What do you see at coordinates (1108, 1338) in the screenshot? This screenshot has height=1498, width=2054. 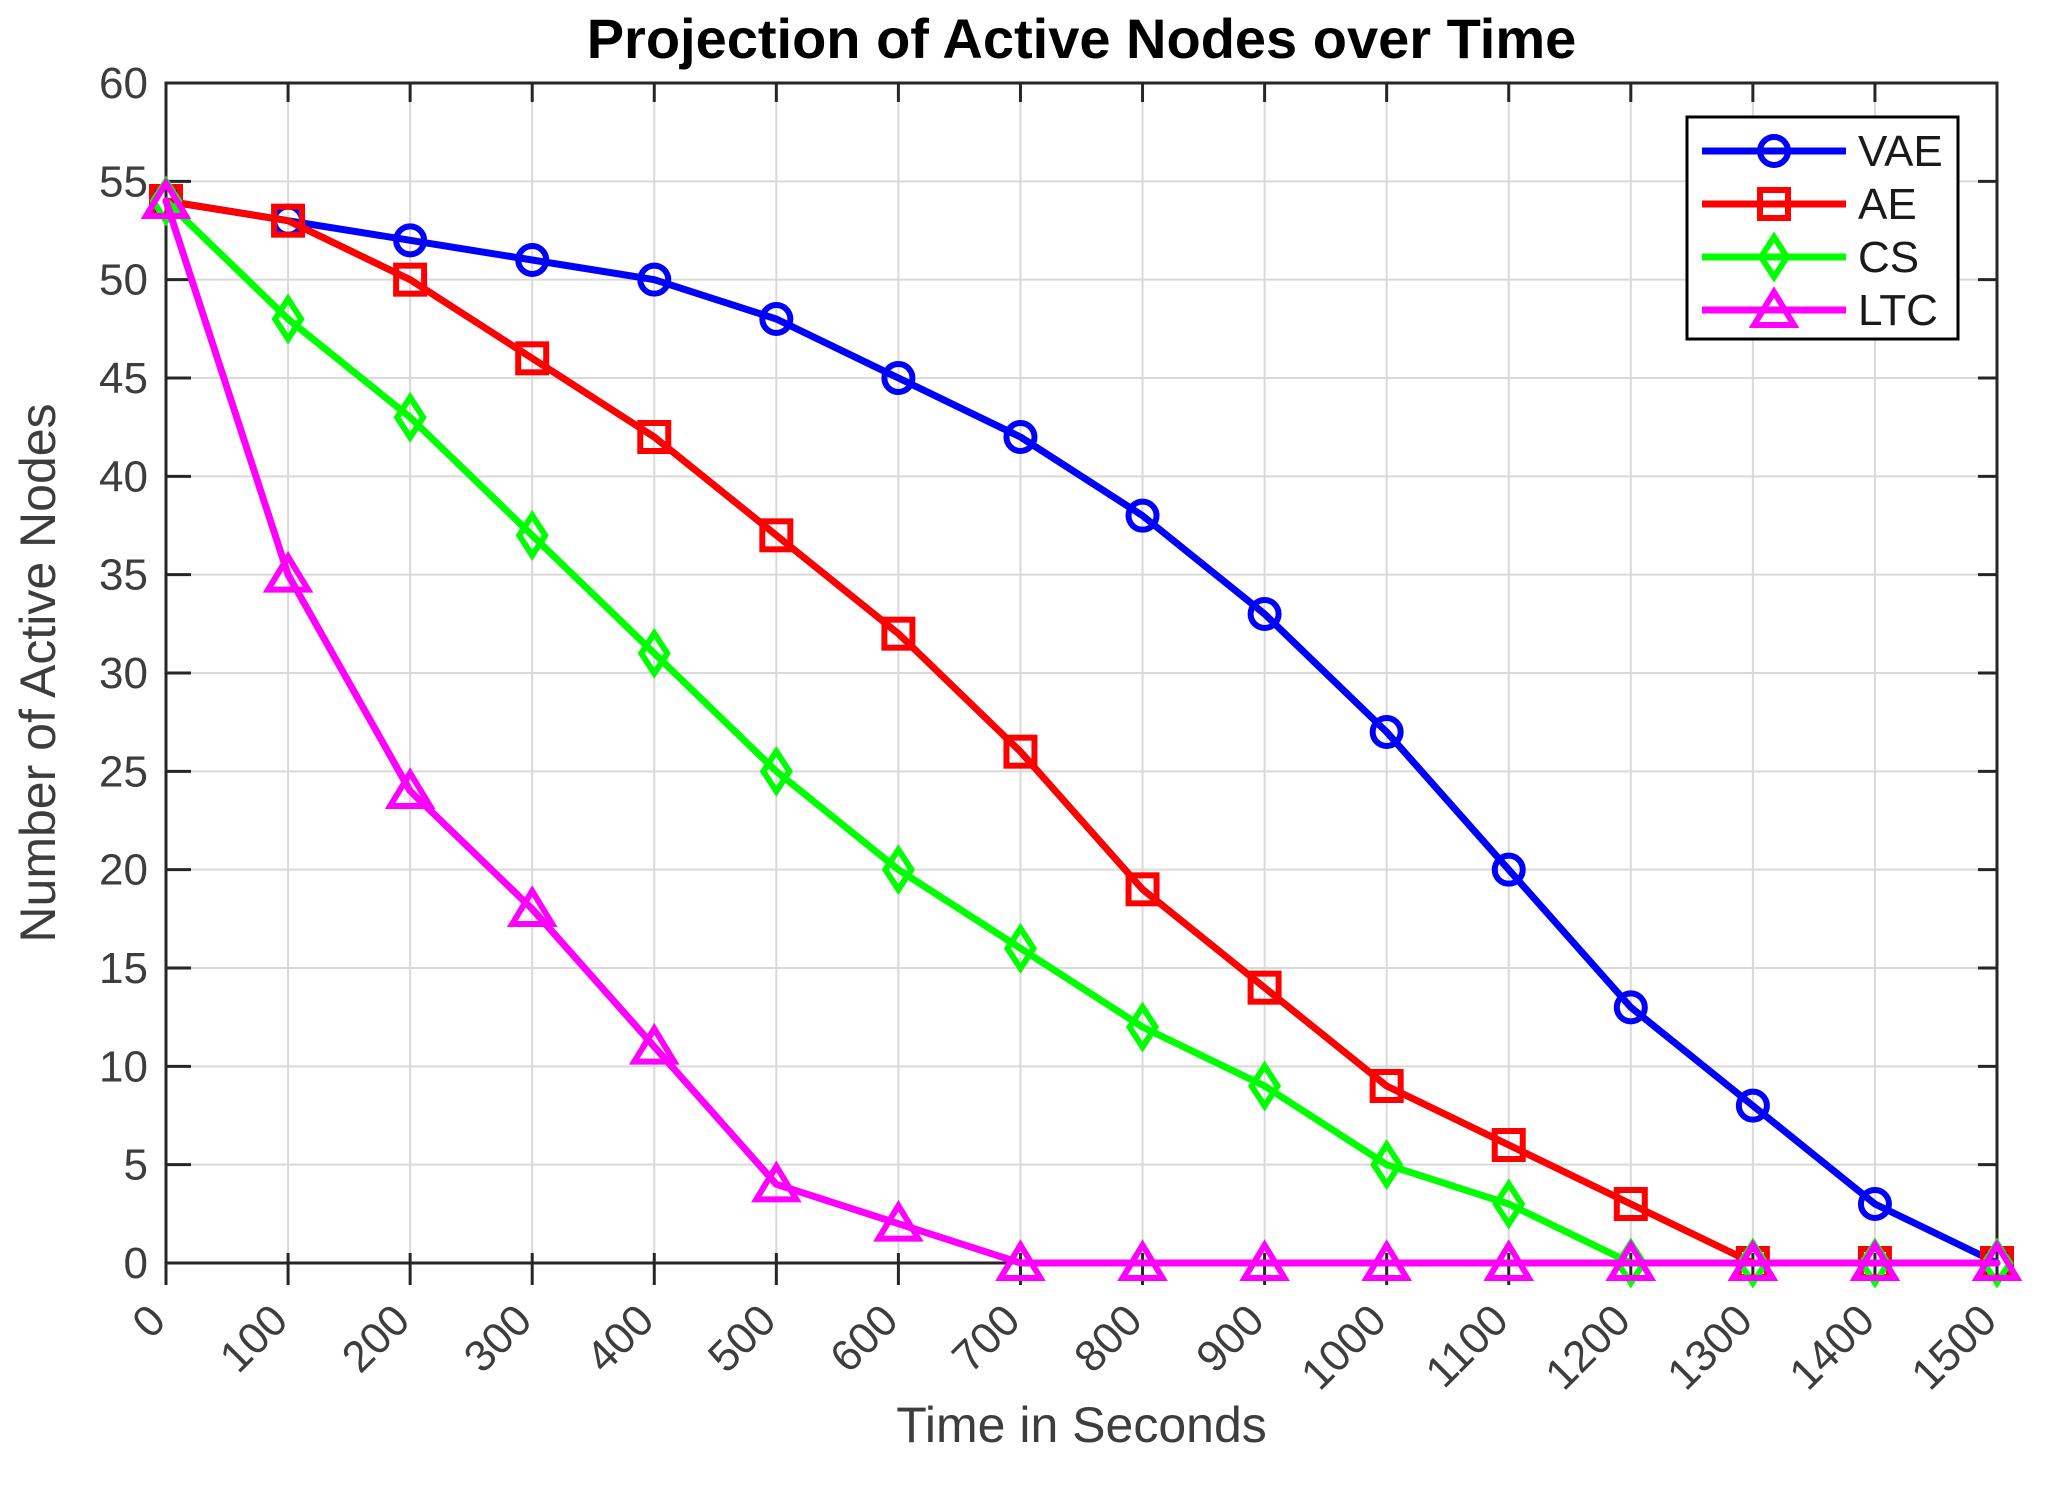 I see `x-tick-label: 800` at bounding box center [1108, 1338].